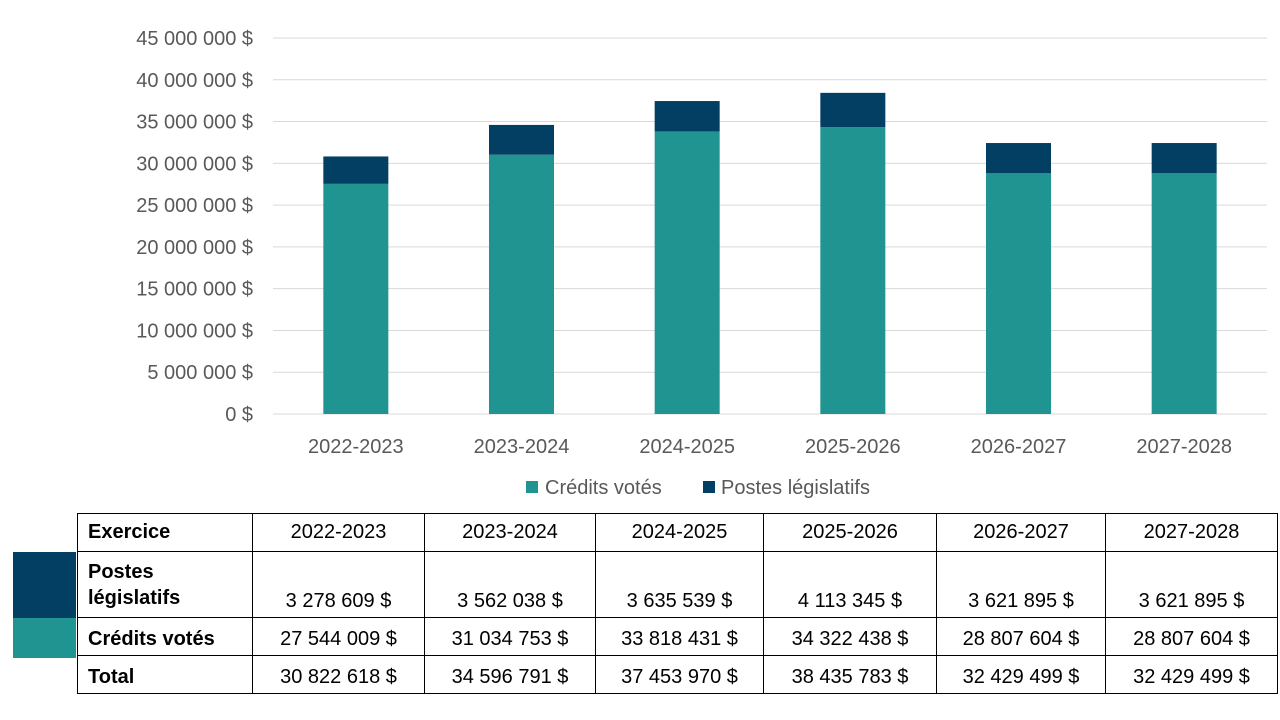  I want to click on bar-postes-legislatifs-2025-2026, so click(853, 110).